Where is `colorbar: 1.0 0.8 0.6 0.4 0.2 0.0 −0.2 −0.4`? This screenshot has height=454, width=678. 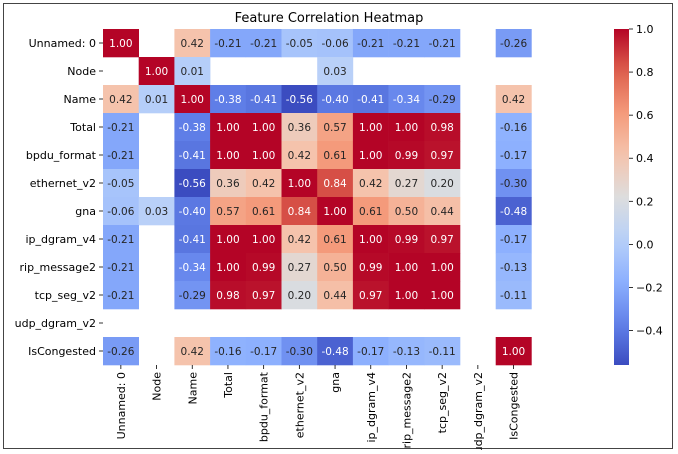
colorbar: 1.0 0.8 0.6 0.4 0.2 0.0 −0.2 −0.4 is located at coordinates (638, 194).